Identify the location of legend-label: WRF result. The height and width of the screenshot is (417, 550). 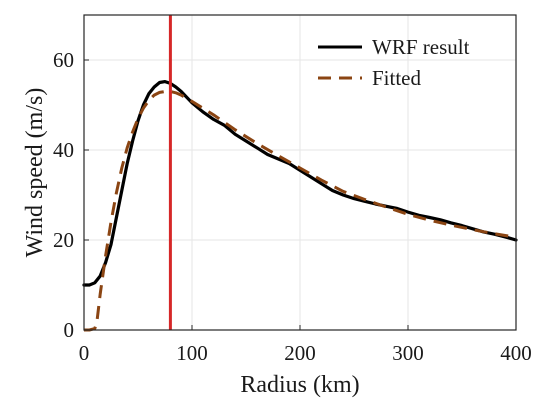
(421, 47).